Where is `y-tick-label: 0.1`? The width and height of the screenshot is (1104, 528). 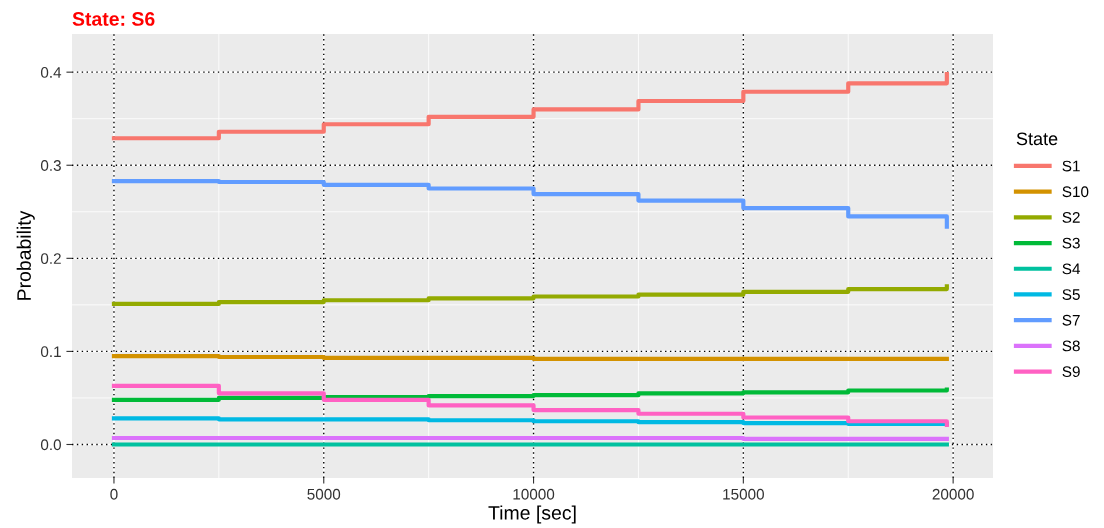 y-tick-label: 0.1 is located at coordinates (50, 352).